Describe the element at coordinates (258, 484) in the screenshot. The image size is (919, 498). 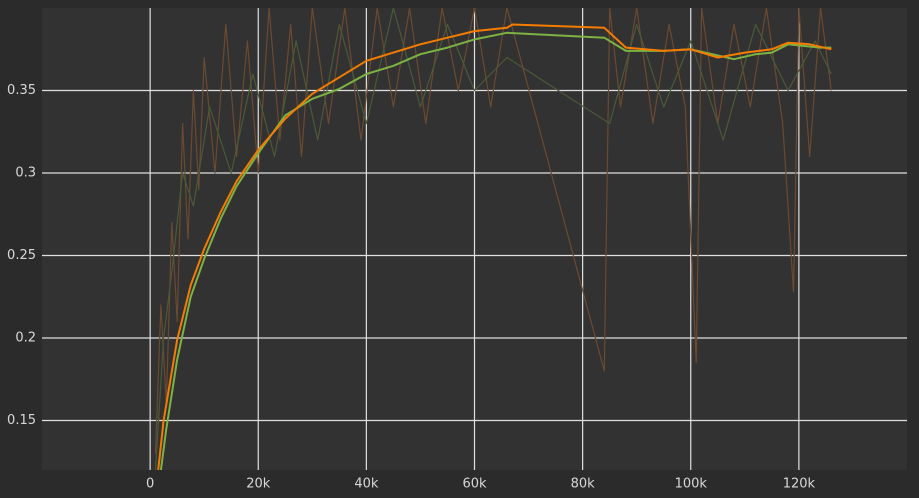
I see `x-tick-label: 20k` at that location.